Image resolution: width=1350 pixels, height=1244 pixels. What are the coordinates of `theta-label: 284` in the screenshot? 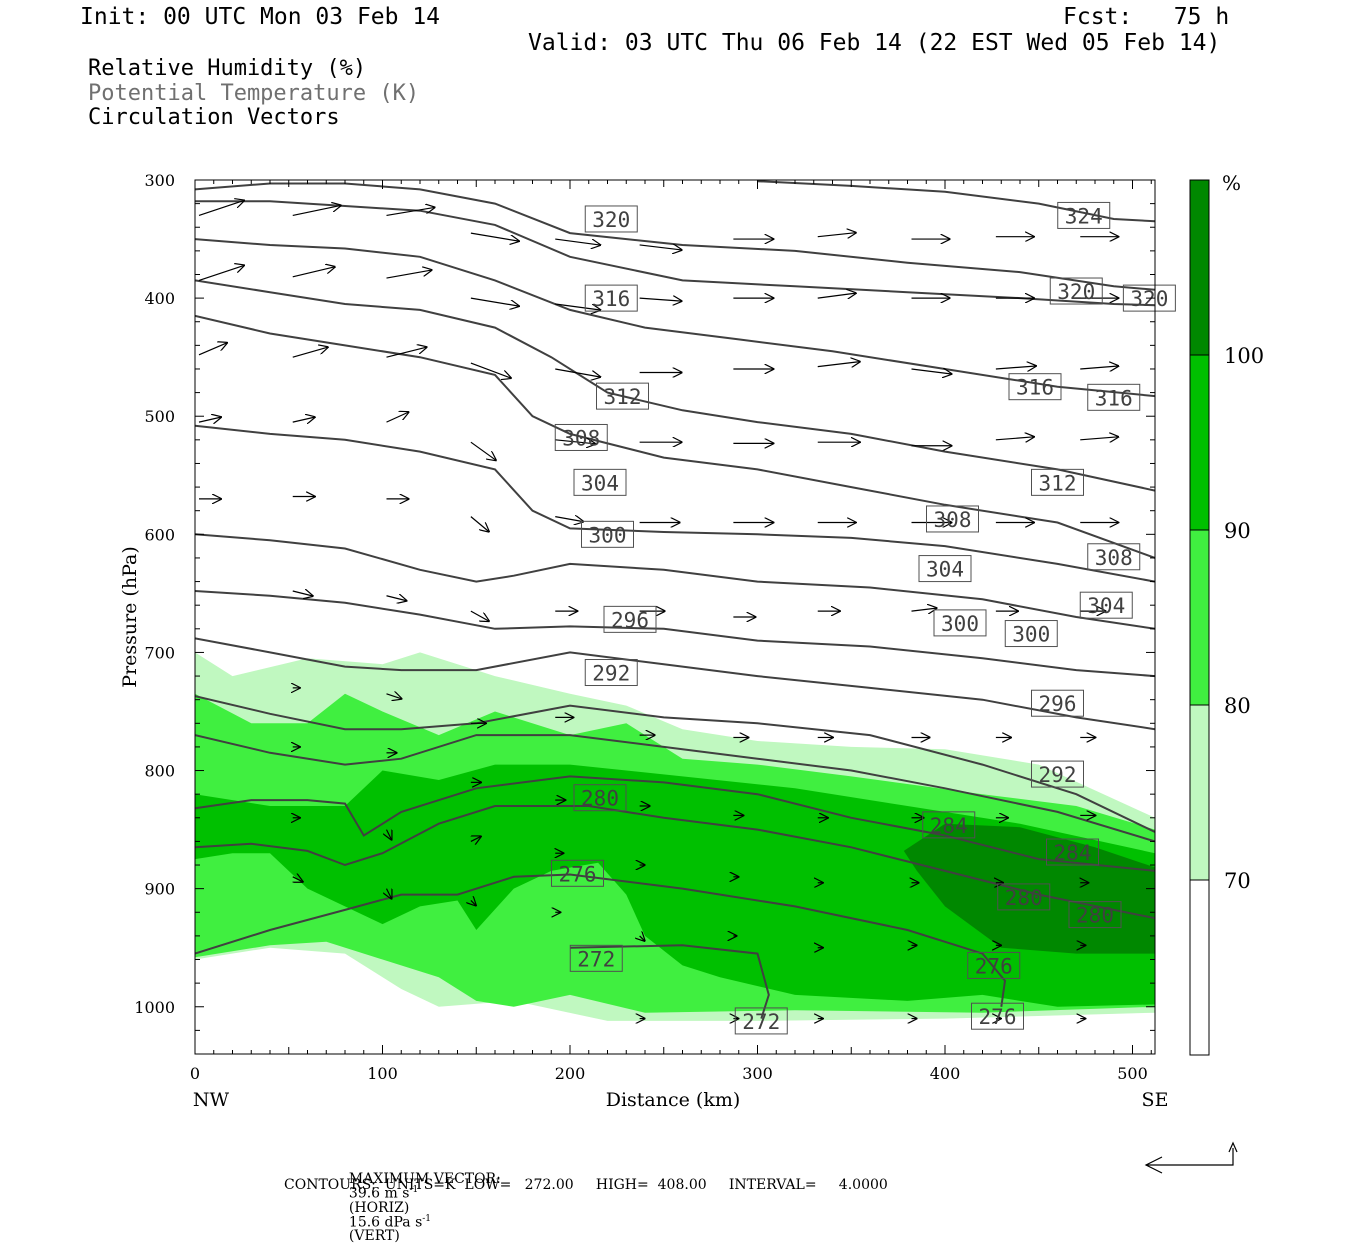 It's located at (949, 825).